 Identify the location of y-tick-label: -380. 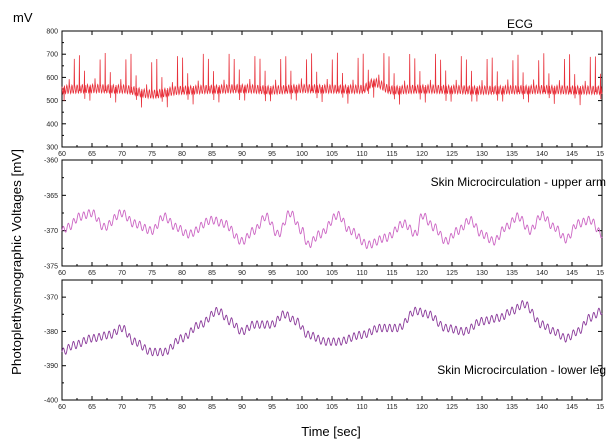
(51, 332).